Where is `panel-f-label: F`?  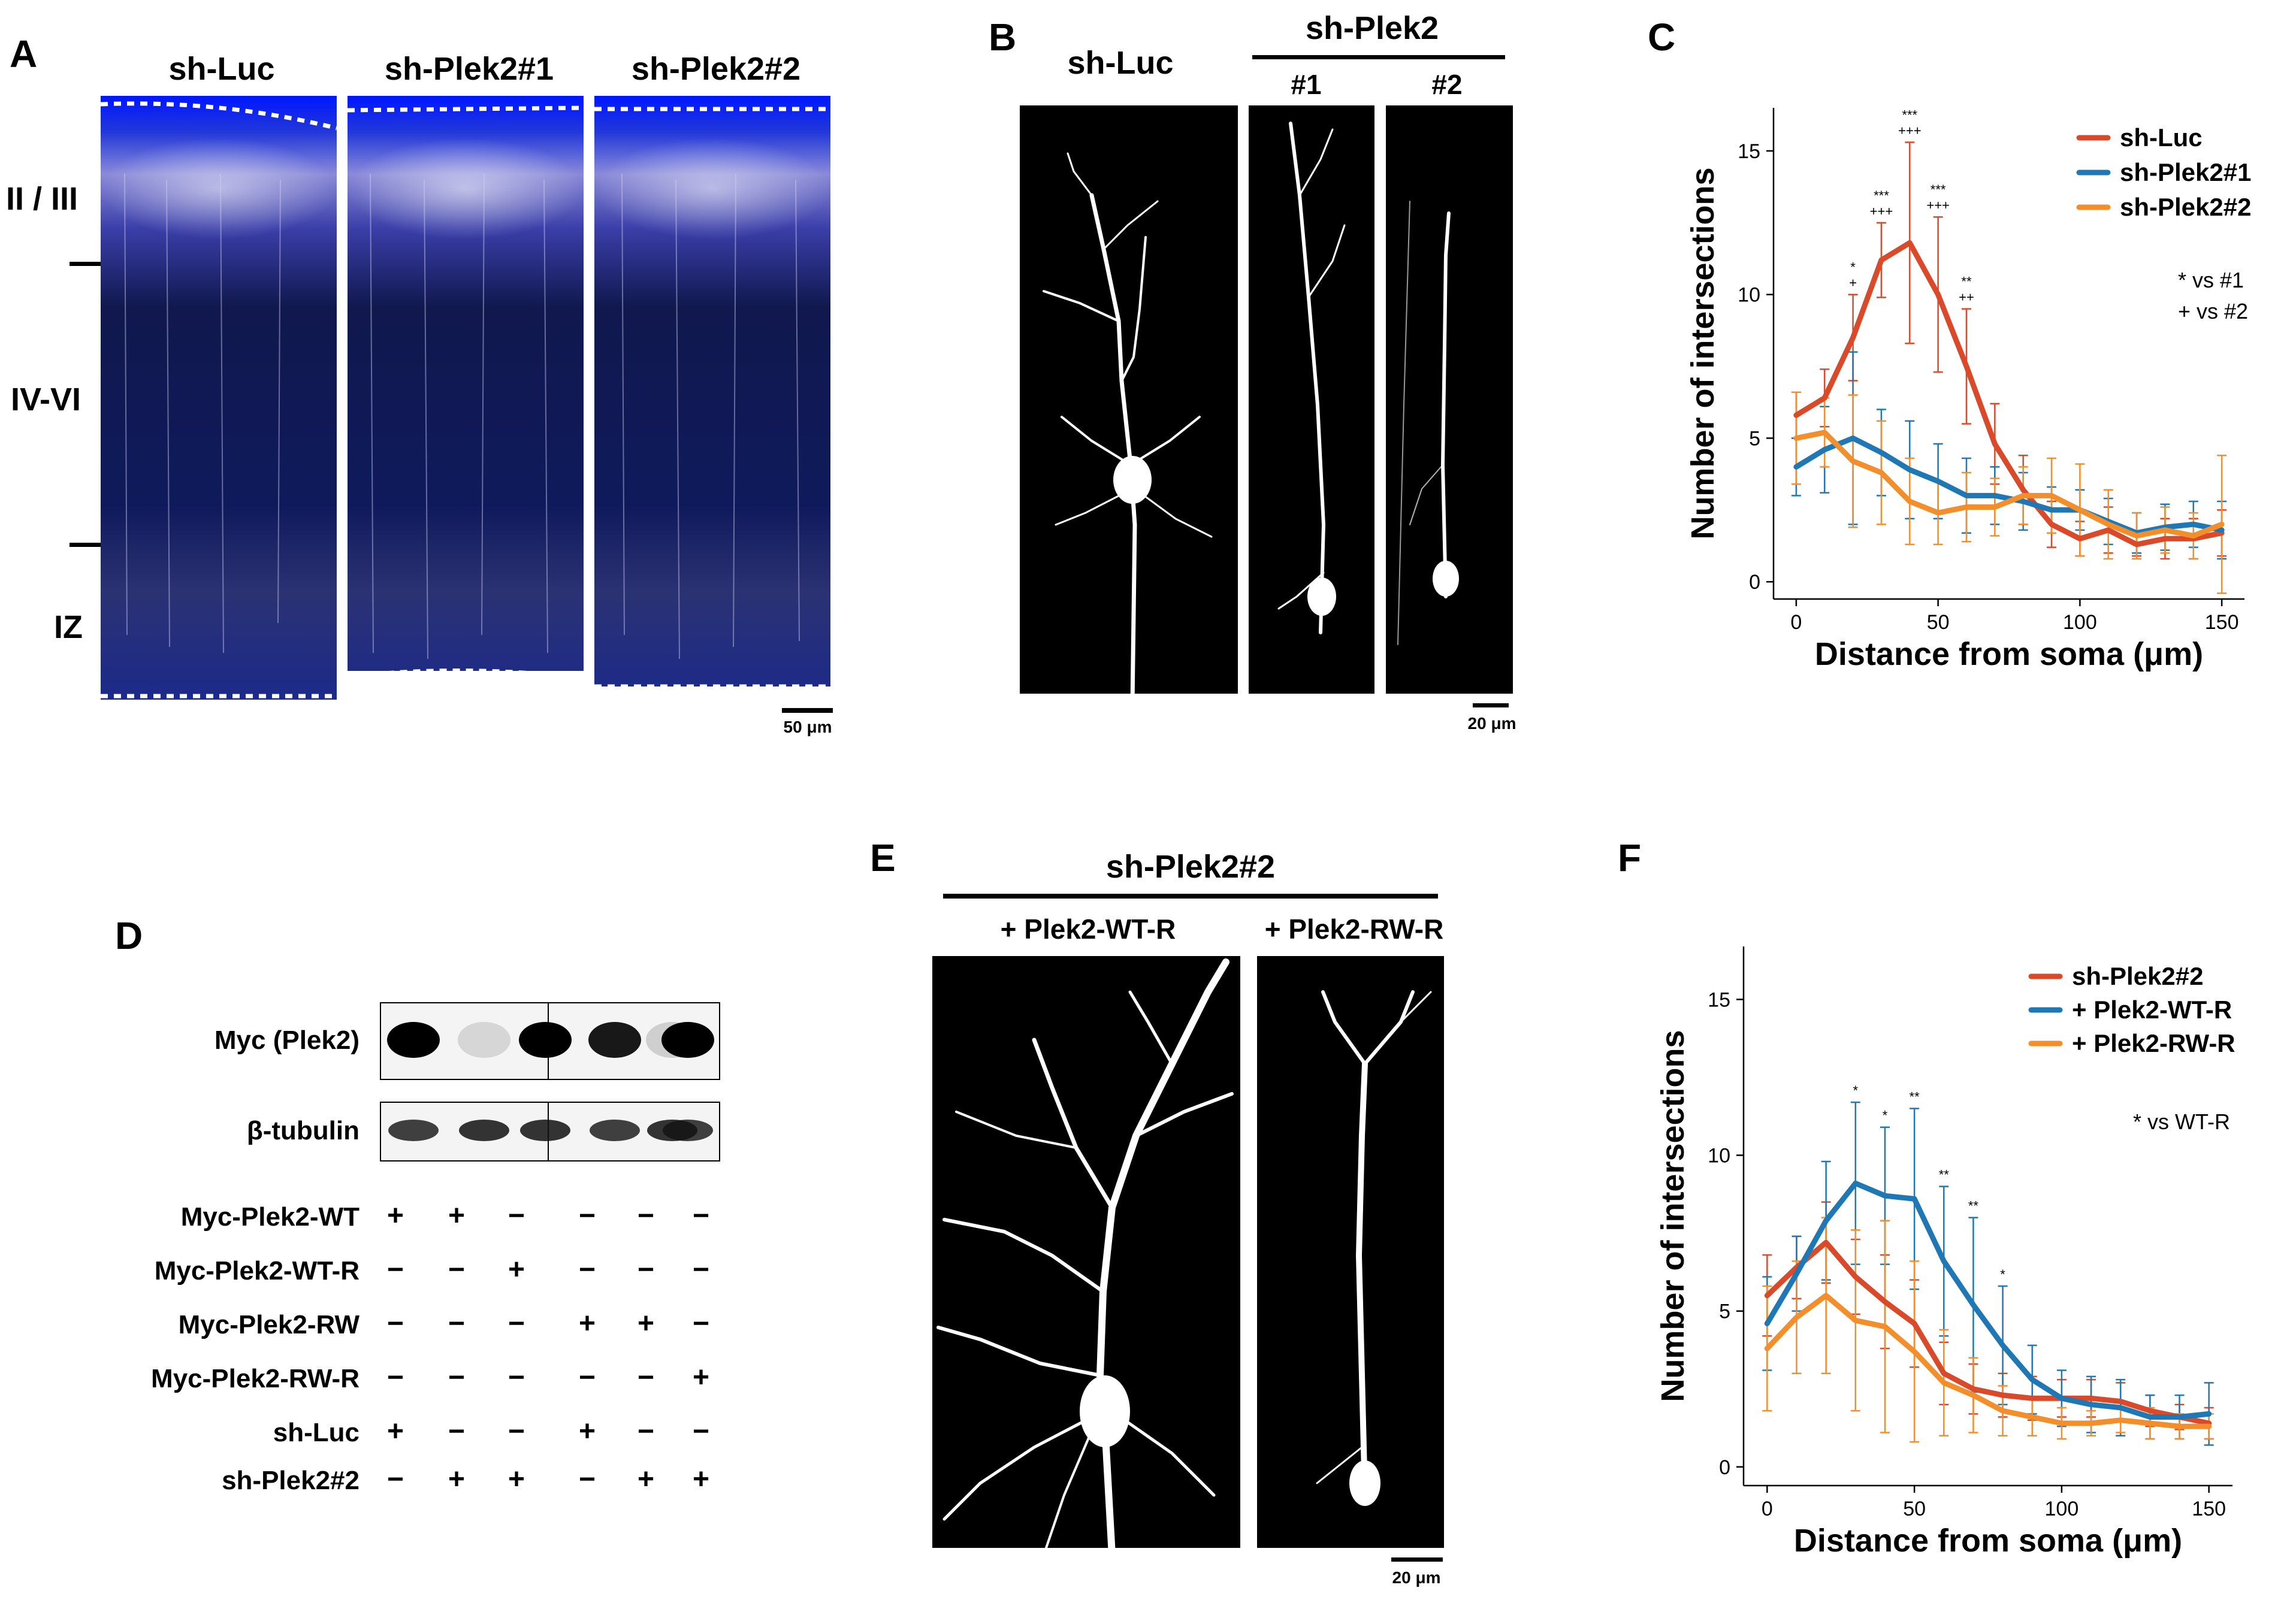
panel-f-label: F is located at coordinates (1630, 857).